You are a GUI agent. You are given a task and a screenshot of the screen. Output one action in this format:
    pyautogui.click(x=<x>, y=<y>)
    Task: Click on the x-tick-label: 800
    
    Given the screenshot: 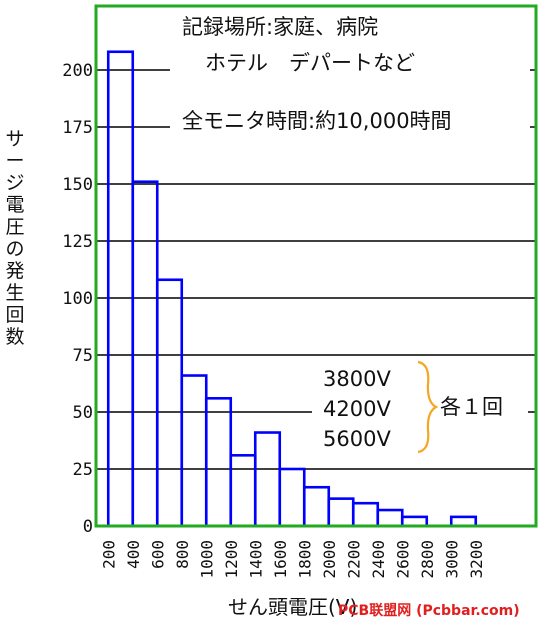 What is the action you would take?
    pyautogui.click(x=182, y=554)
    